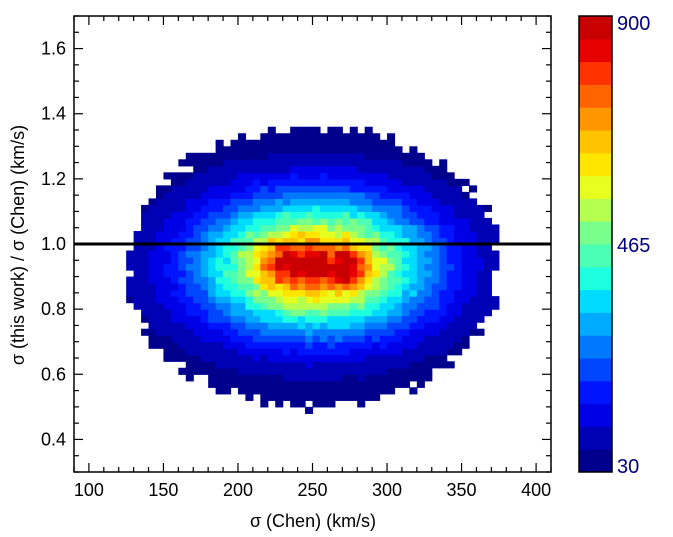 The width and height of the screenshot is (673, 537). I want to click on y-tick-label: 1.6, so click(53, 49).